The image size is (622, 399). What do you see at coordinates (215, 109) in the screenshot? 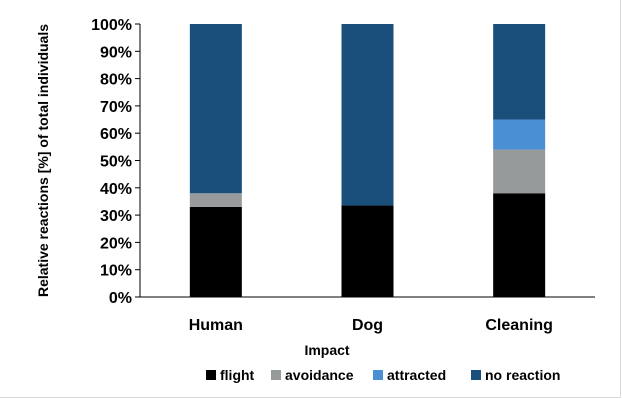
I see `bar-segment-no-reaction-human` at bounding box center [215, 109].